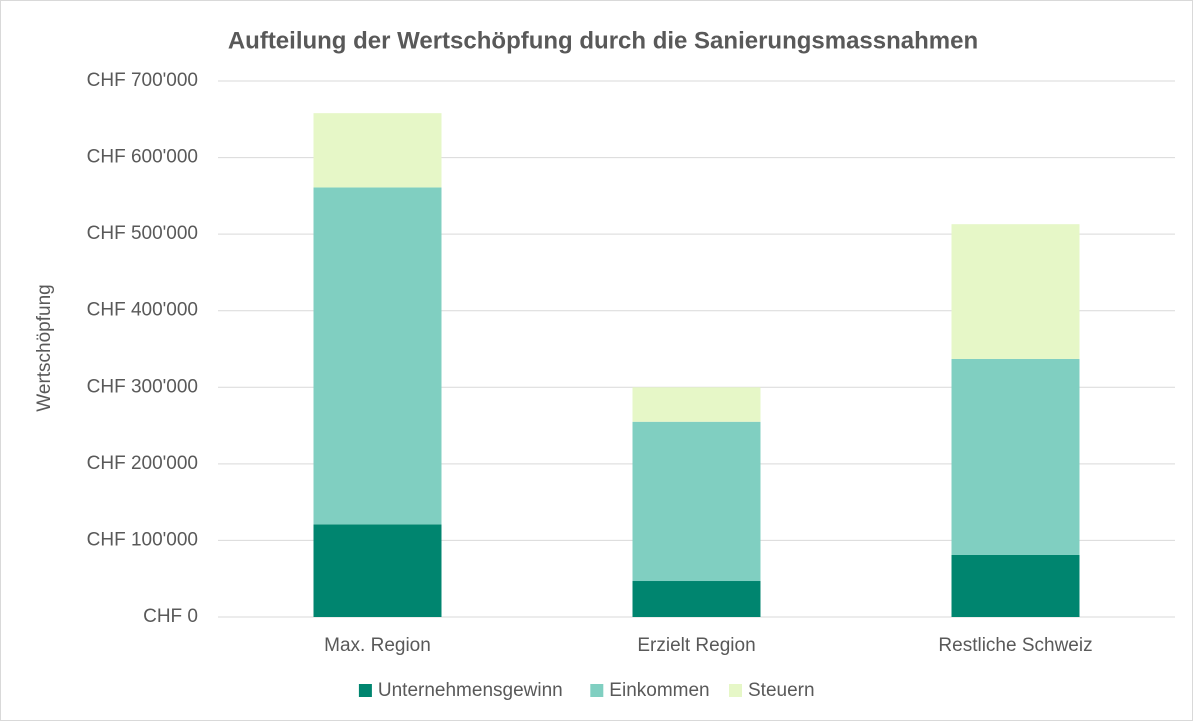 This screenshot has width=1194, height=722. Describe the element at coordinates (377, 645) in the screenshot. I see `x-tick-label: Max. Region` at that location.